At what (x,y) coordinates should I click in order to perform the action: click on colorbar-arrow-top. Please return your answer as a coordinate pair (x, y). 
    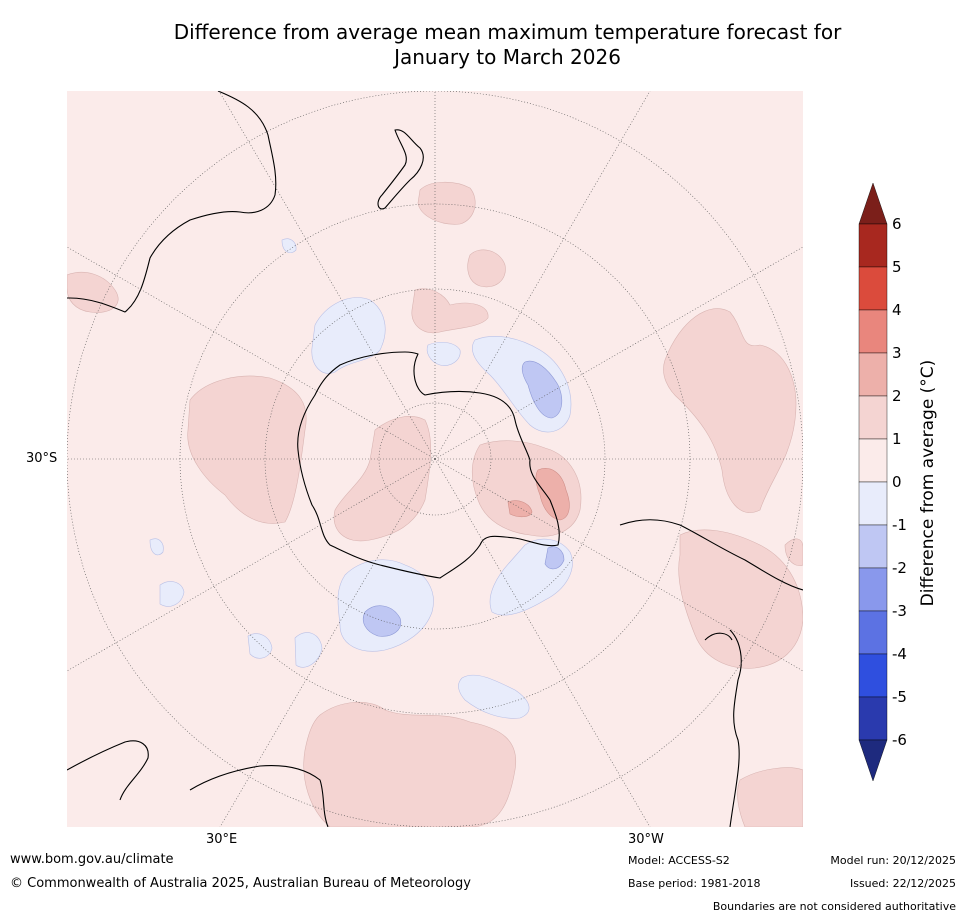
    Looking at the image, I should click on (873, 203).